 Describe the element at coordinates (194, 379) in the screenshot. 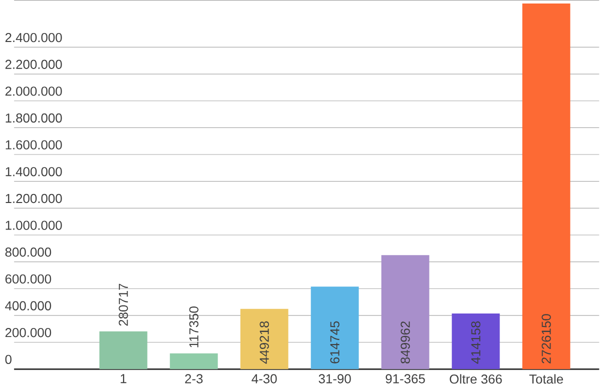

I see `x-tick-label: 2-3` at that location.